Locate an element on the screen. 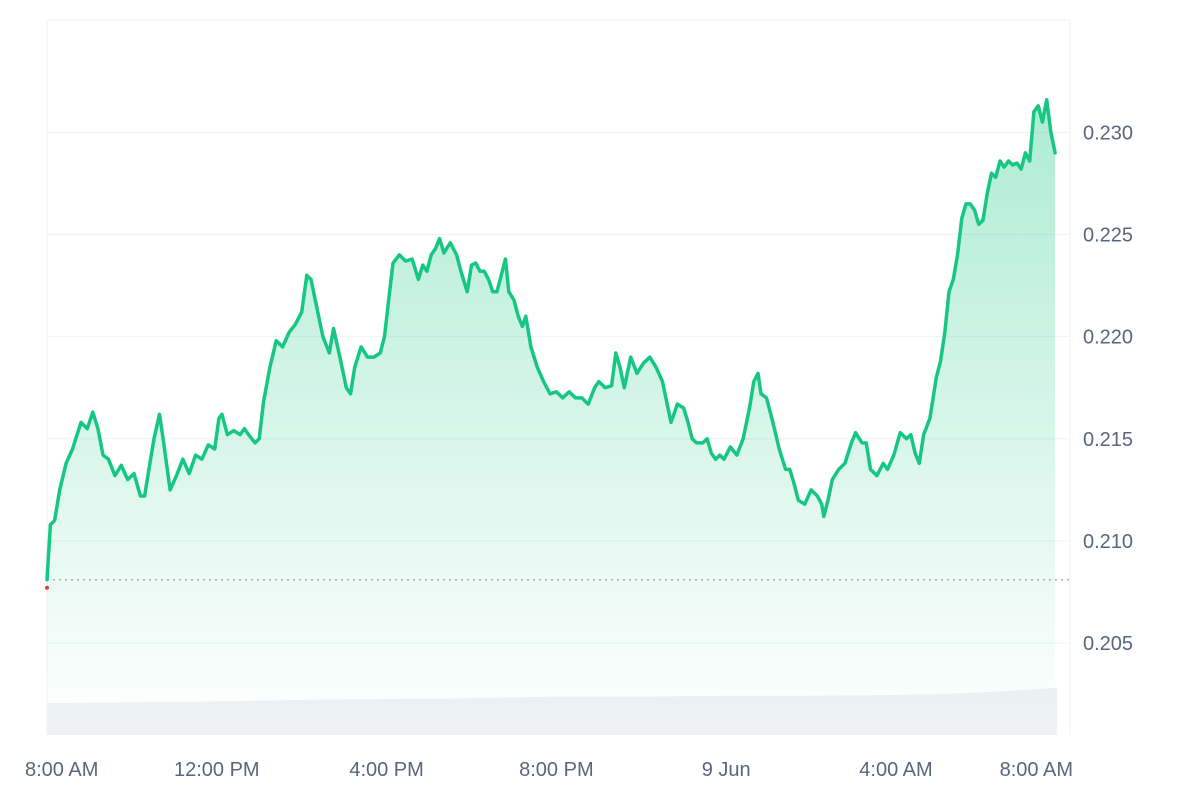  x-tick-label: 8:00 PM is located at coordinates (556, 770).